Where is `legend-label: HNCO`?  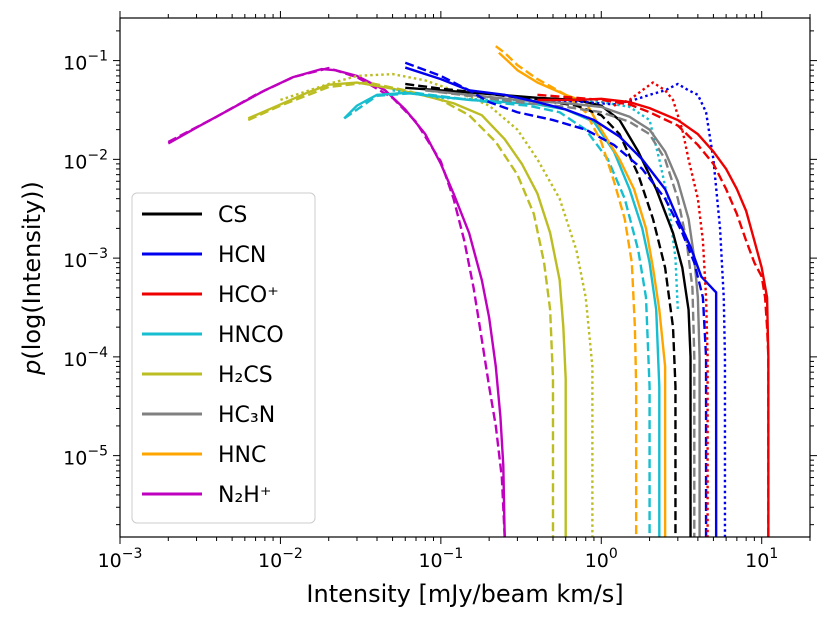
legend-label: HNCO is located at coordinates (251, 335).